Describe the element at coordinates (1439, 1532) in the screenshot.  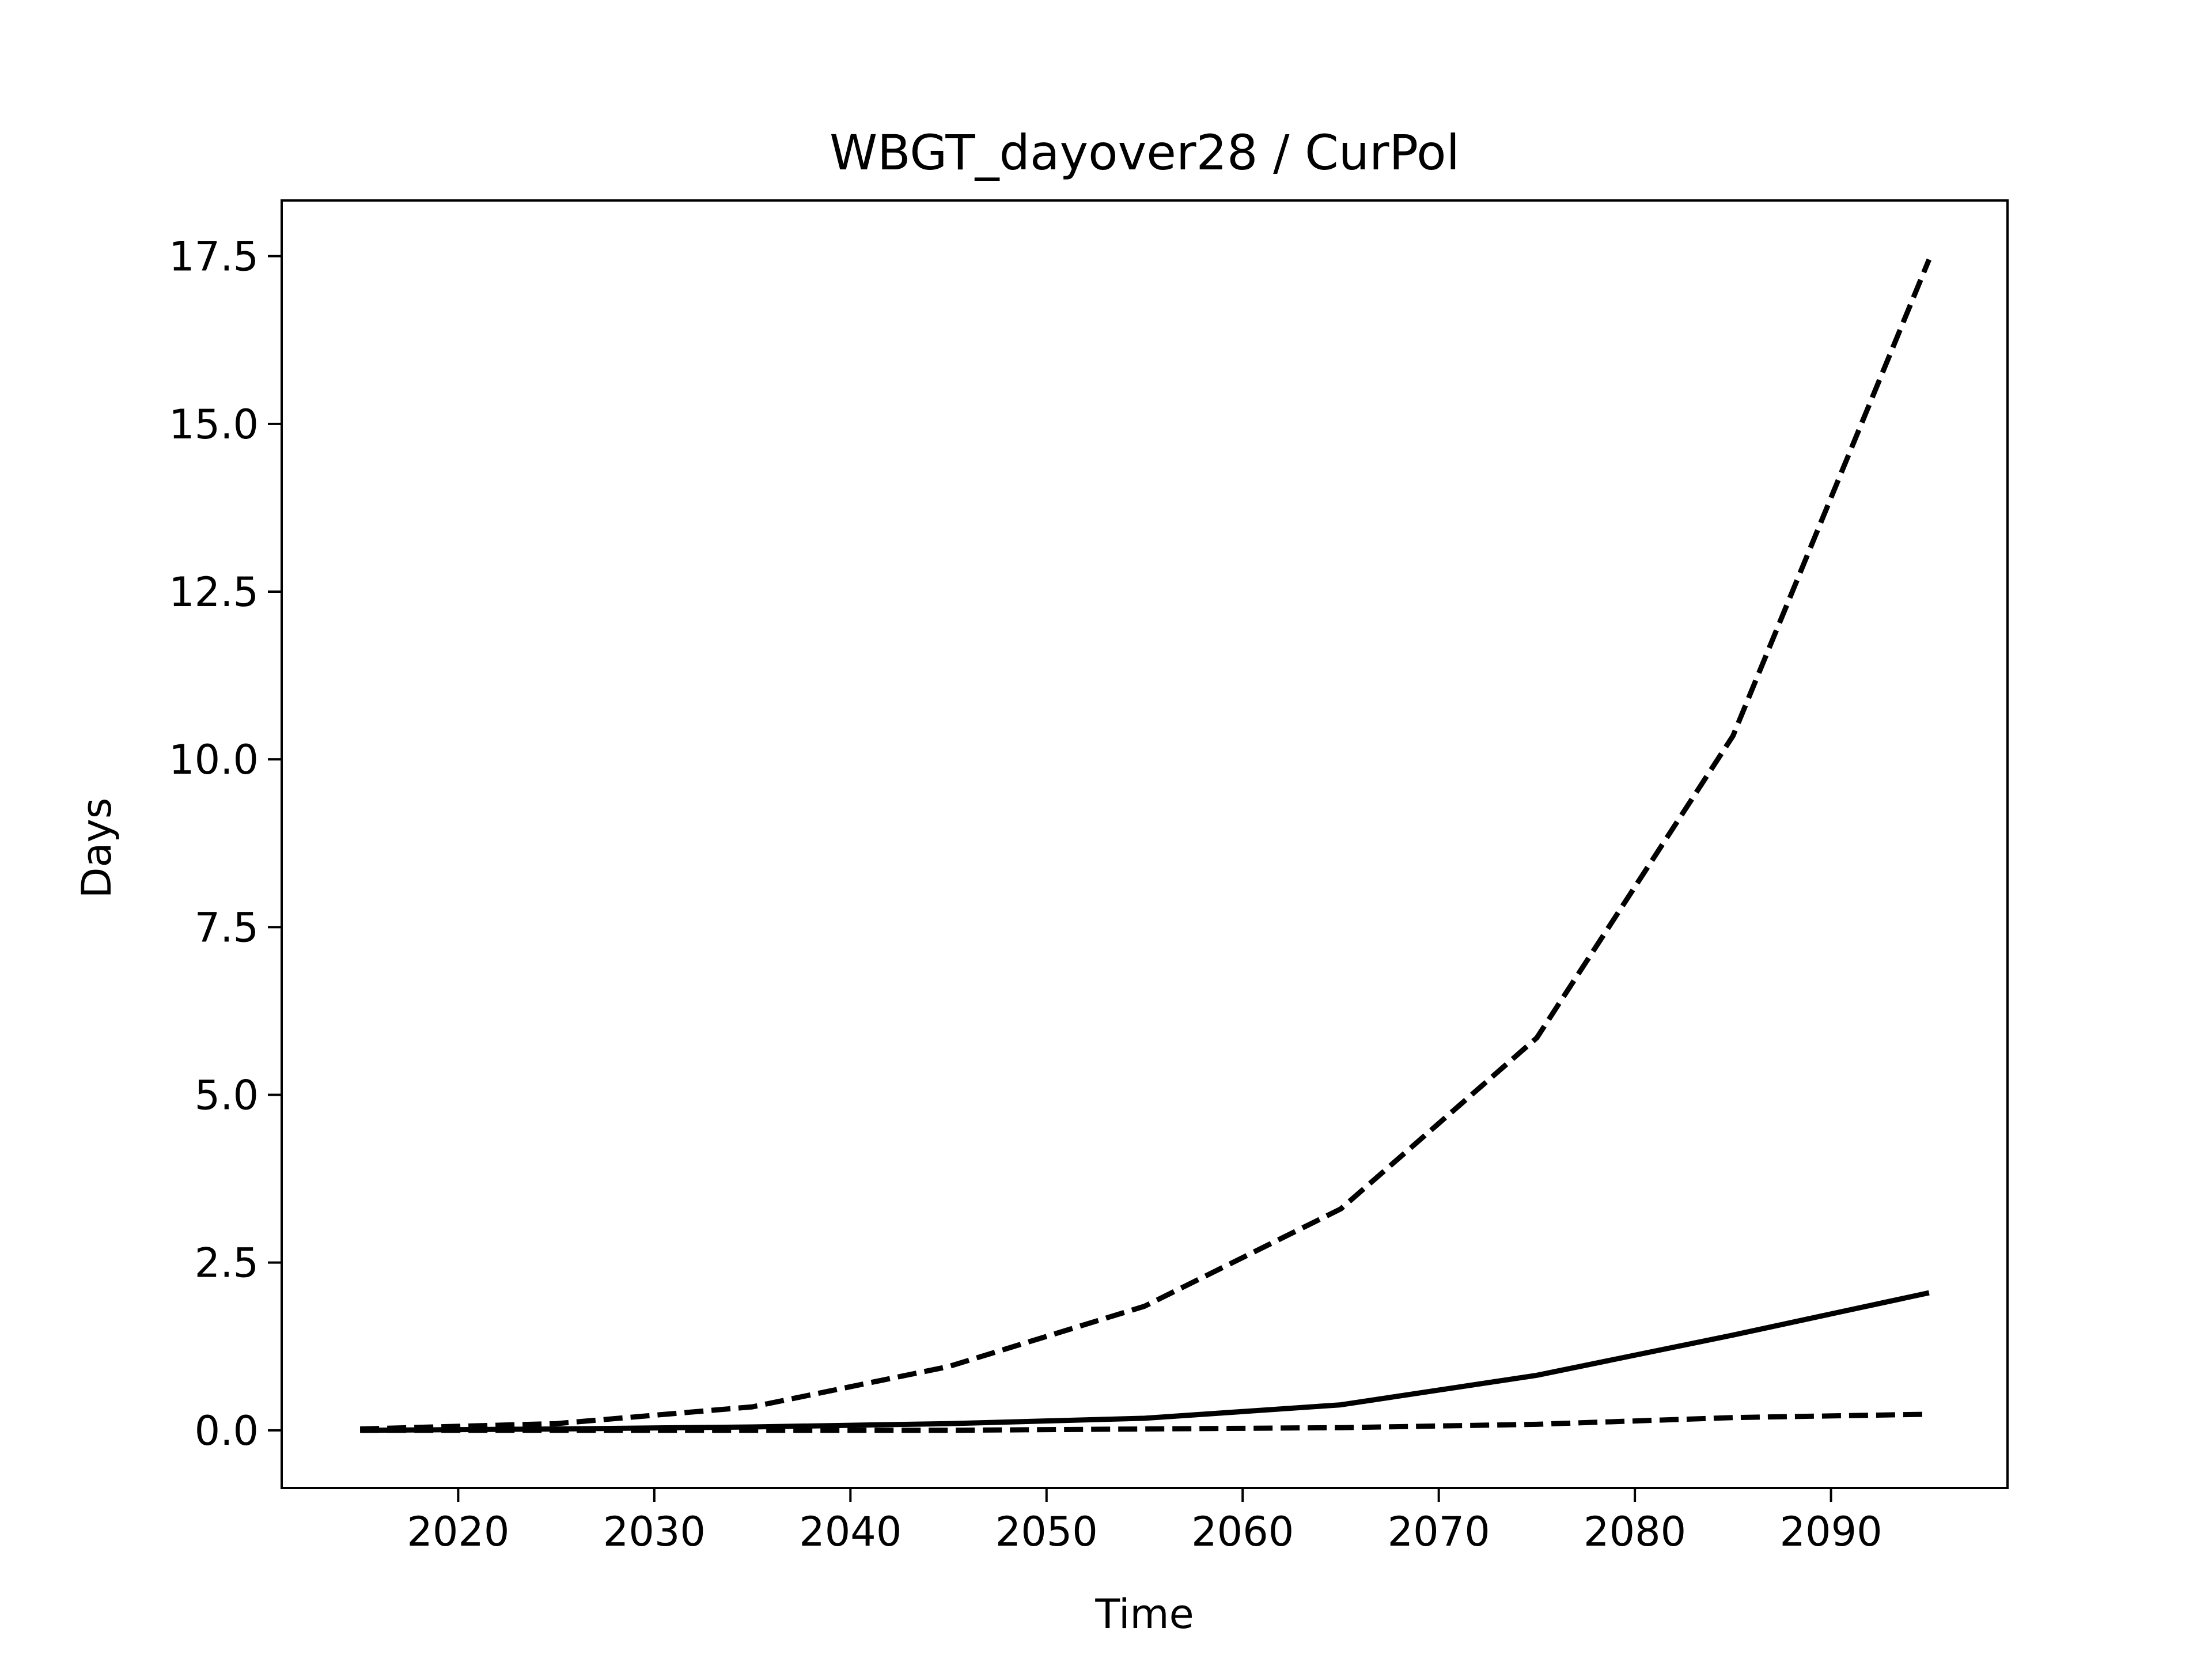
I see `x-tick-label: 2070` at that location.